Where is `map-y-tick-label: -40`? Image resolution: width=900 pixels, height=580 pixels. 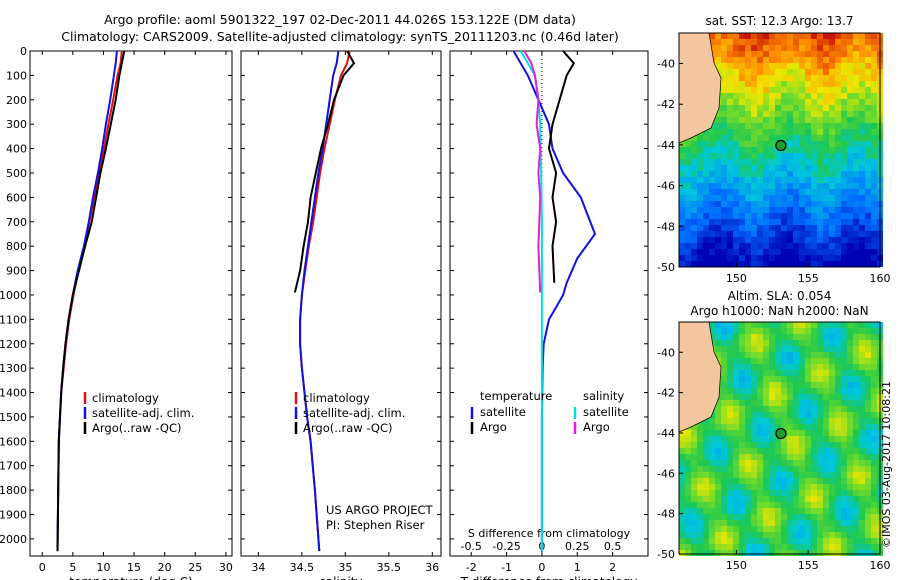 map-y-tick-label: -40 is located at coordinates (666, 64).